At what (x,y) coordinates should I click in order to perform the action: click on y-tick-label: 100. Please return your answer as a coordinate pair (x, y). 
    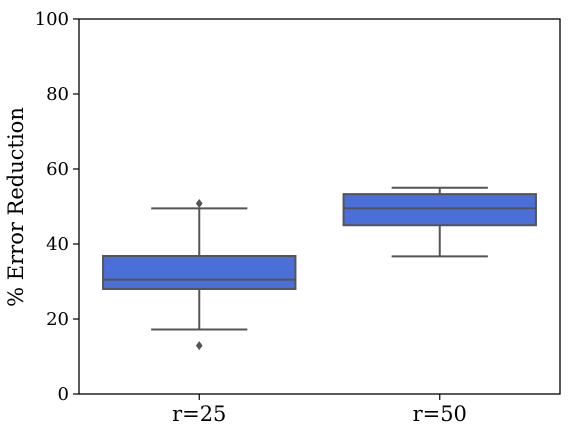
    Looking at the image, I should click on (52, 19).